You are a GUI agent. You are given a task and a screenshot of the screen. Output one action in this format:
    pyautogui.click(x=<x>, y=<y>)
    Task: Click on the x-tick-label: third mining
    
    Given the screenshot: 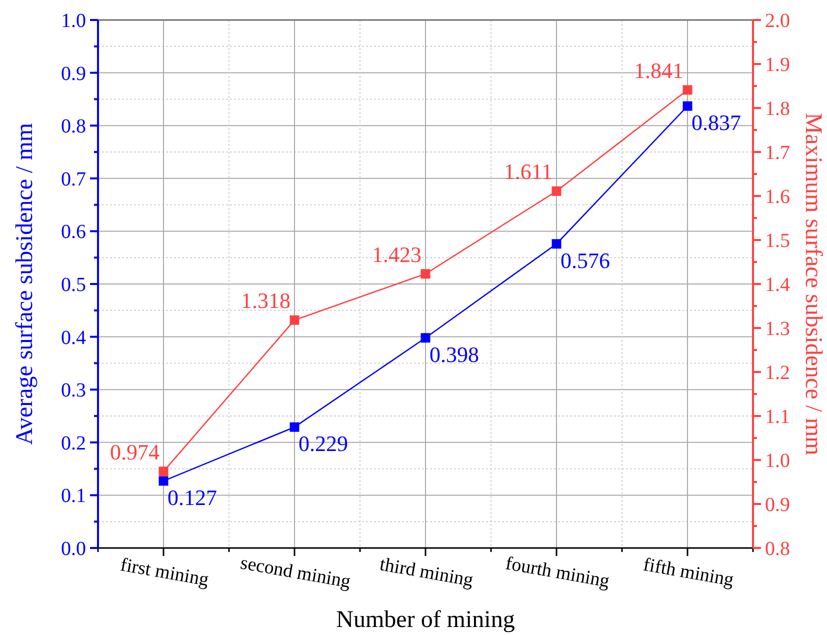 What is the action you would take?
    pyautogui.click(x=427, y=573)
    